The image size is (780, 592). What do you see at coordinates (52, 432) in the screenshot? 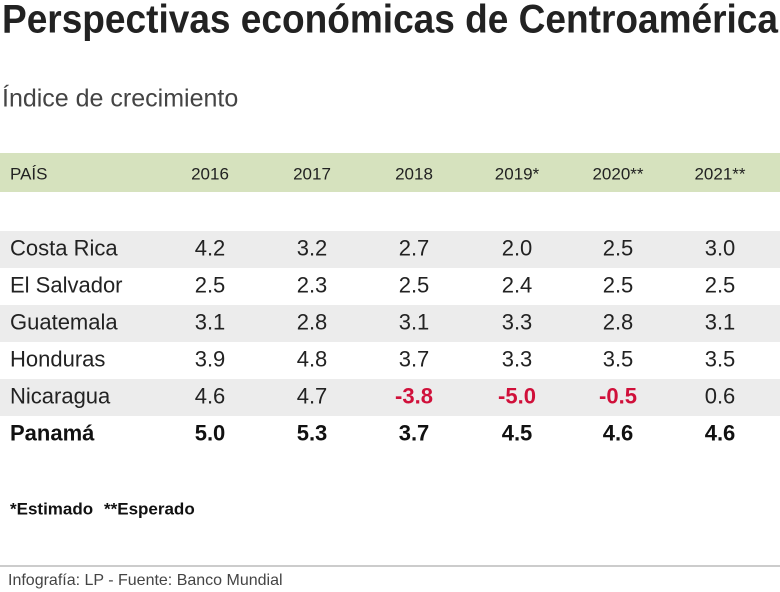
I see `country: Panamá` at bounding box center [52, 432].